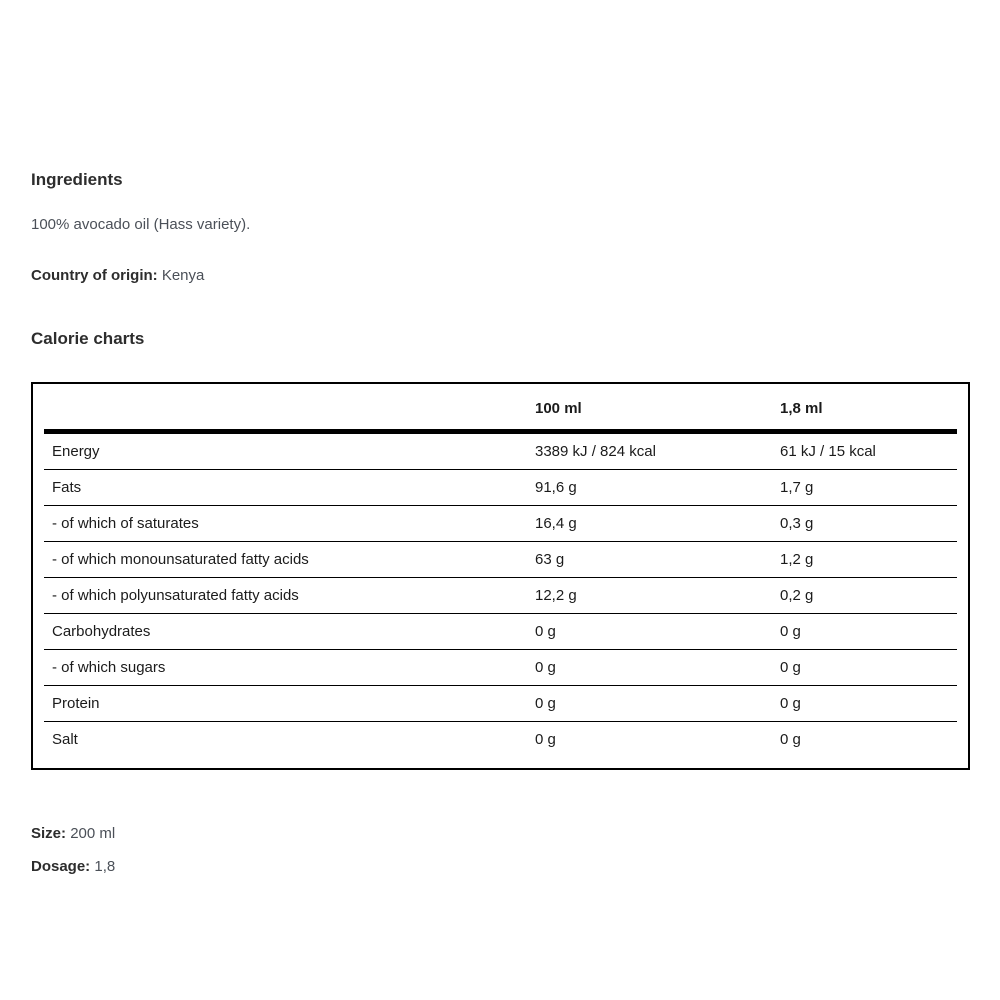 Image resolution: width=1000 pixels, height=1000 pixels. What do you see at coordinates (289, 703) in the screenshot?
I see `row-label: Protein` at bounding box center [289, 703].